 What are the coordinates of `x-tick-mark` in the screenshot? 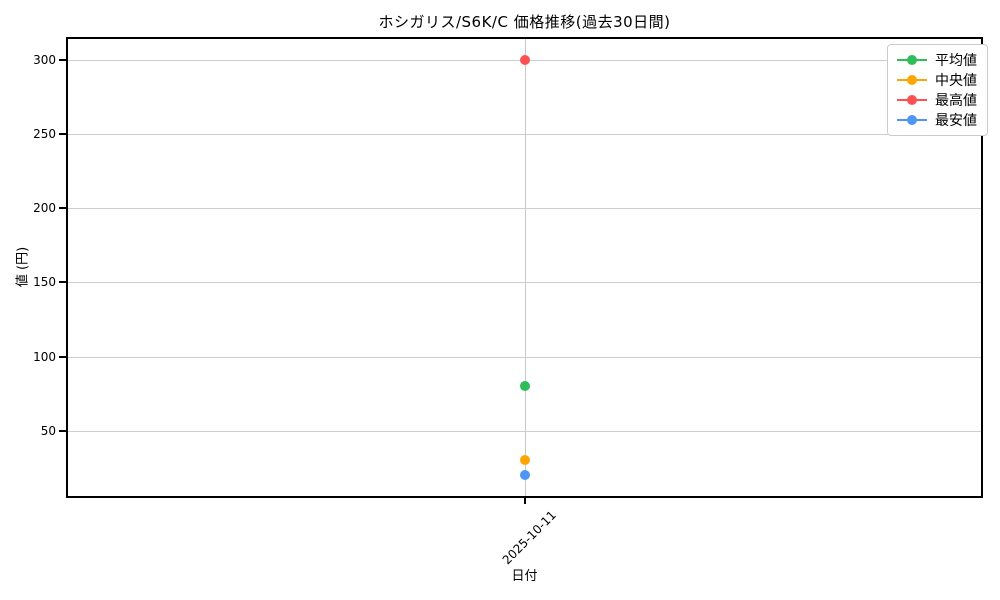 It's located at (524, 501).